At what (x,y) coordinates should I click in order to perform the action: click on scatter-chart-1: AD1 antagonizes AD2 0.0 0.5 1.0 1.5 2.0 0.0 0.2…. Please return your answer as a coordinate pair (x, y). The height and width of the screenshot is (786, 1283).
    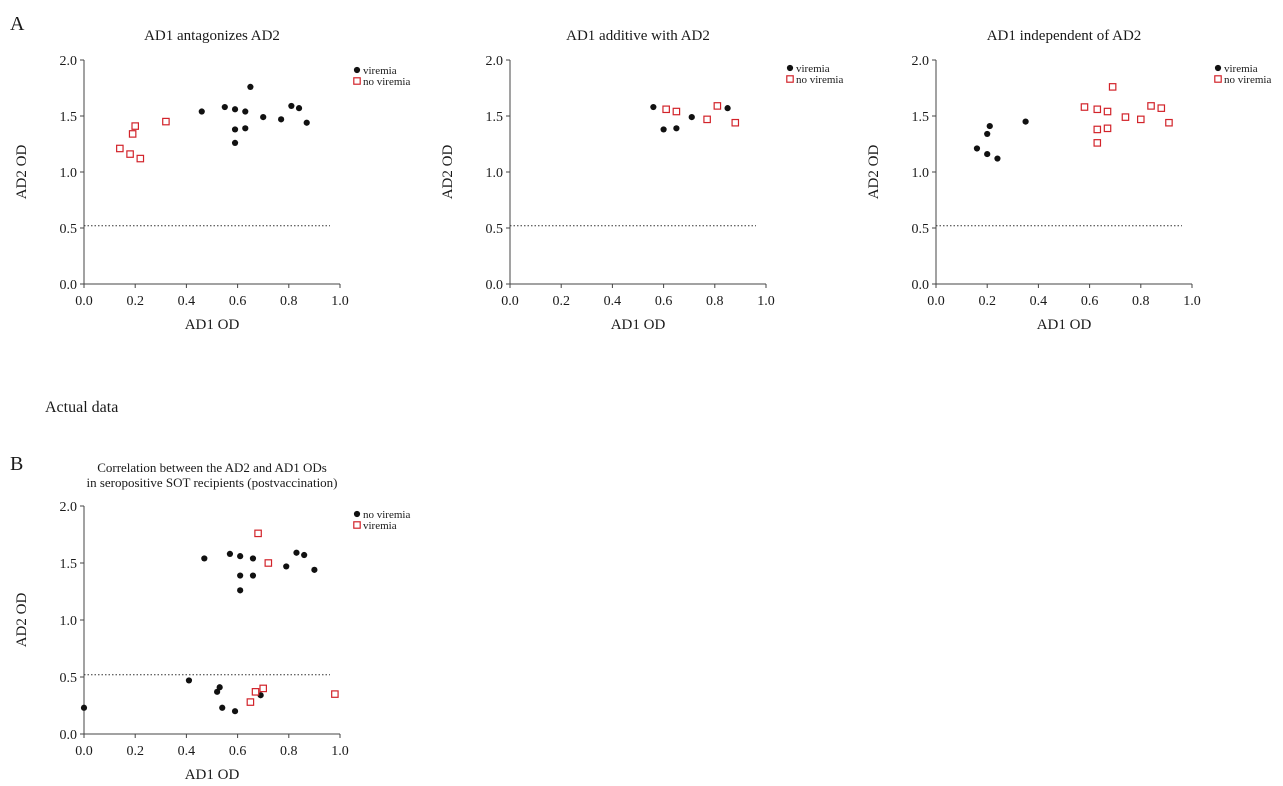
    Looking at the image, I should click on (212, 180).